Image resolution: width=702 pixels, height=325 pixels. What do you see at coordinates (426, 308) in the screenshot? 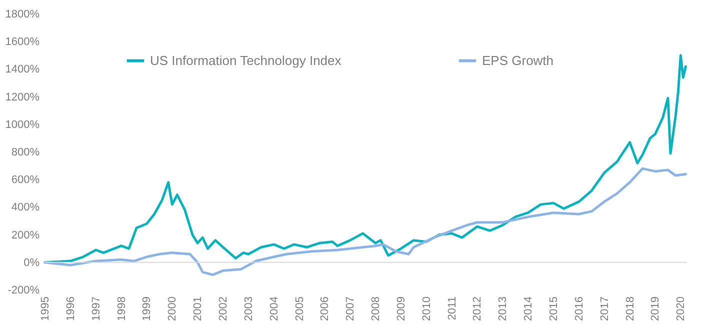
I see `x-tick-label: 2010` at bounding box center [426, 308].